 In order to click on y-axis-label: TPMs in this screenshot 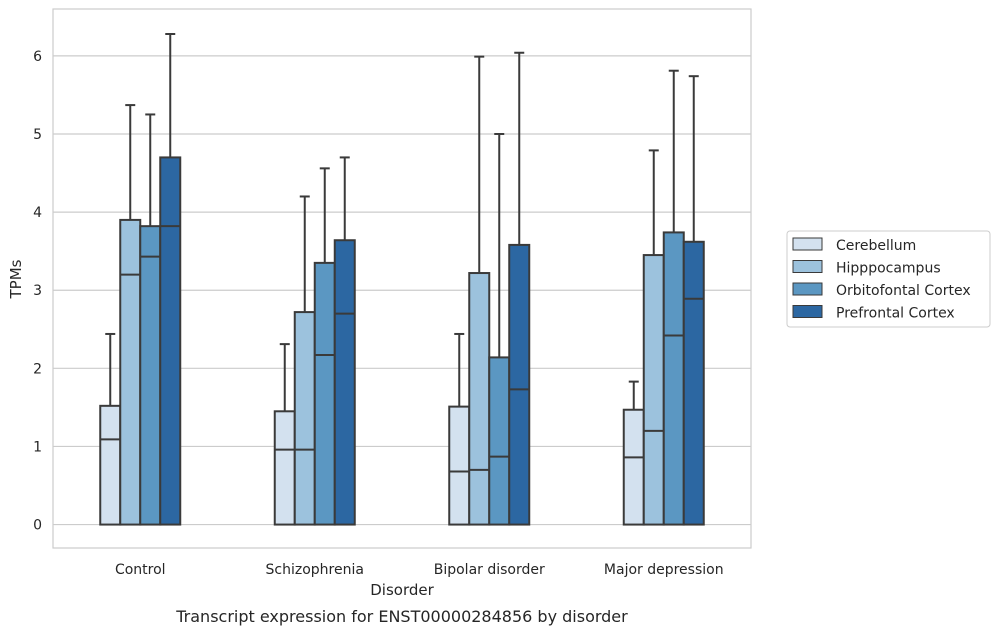, I will do `click(16, 279)`.